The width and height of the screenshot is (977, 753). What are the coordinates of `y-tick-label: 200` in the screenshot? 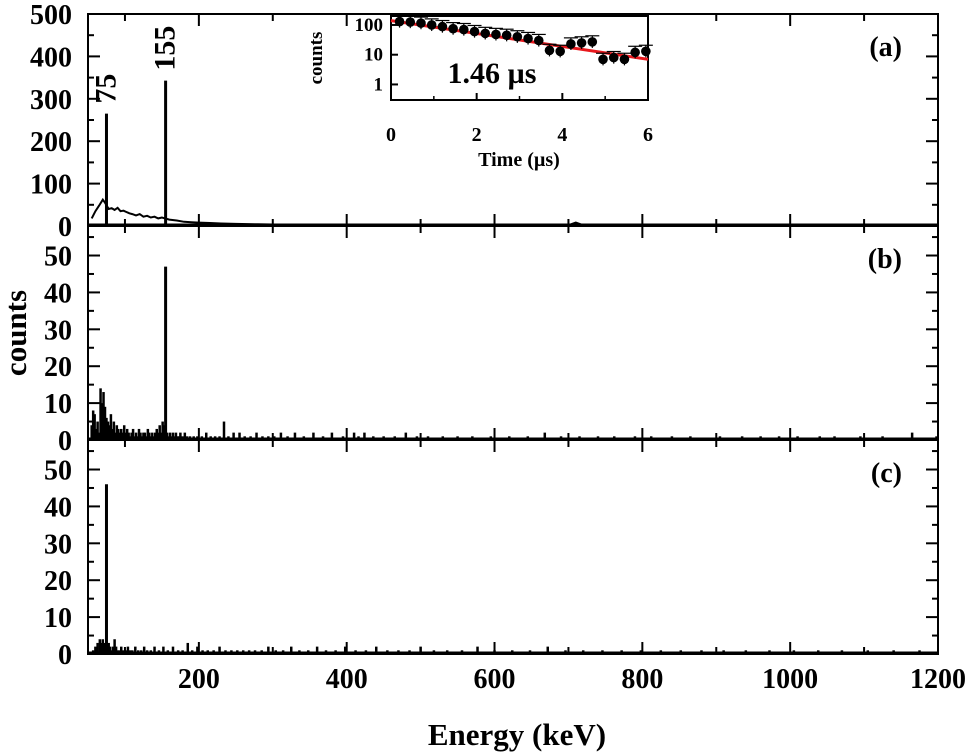 It's located at (51, 142).